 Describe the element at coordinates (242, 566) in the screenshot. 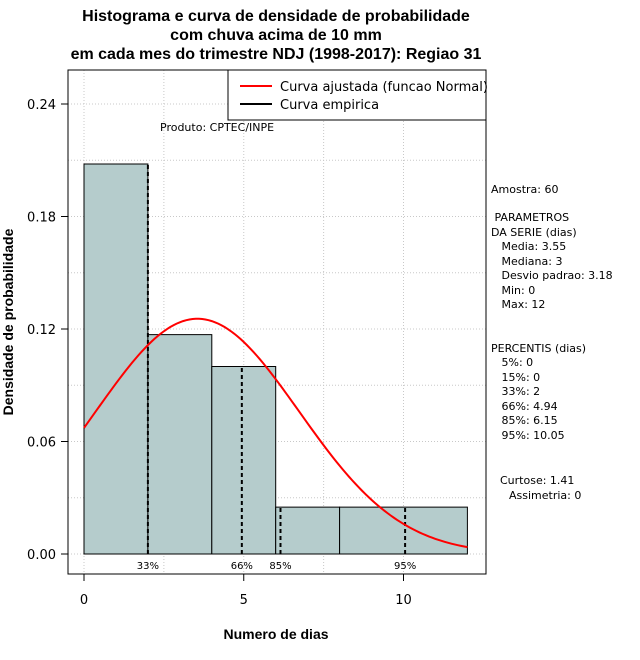

I see `percentile-label: 66%` at that location.